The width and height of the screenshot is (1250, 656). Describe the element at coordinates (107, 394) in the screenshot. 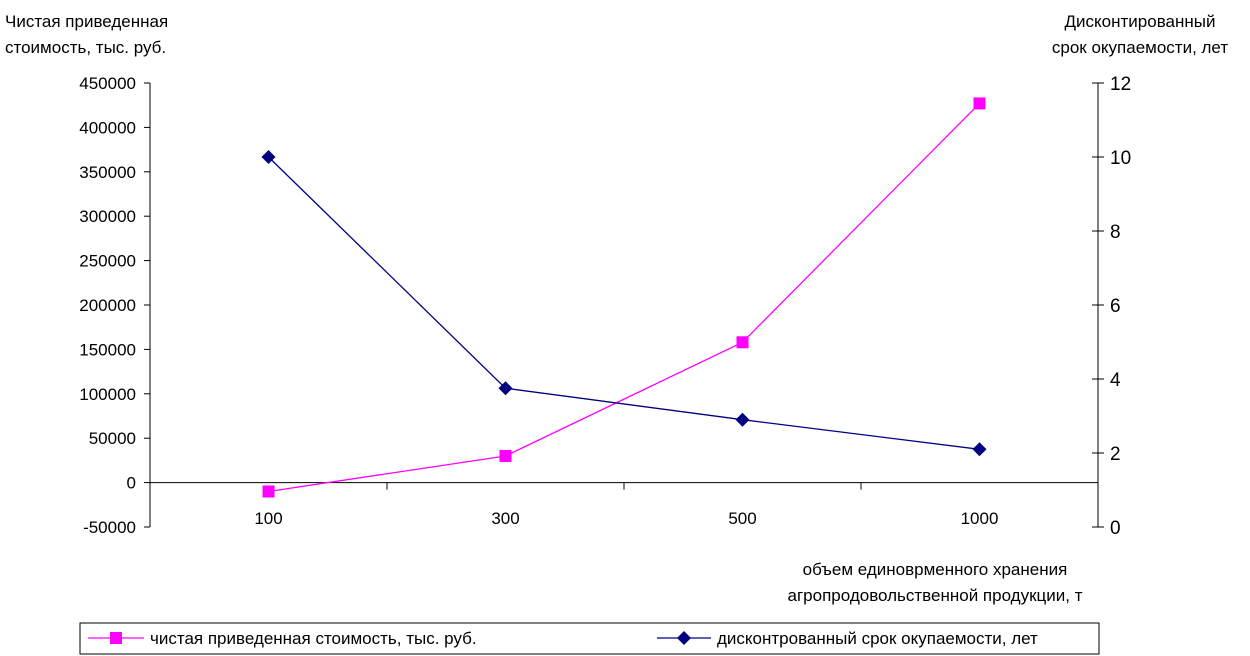

I see `left-y-tick-label: 100000` at that location.